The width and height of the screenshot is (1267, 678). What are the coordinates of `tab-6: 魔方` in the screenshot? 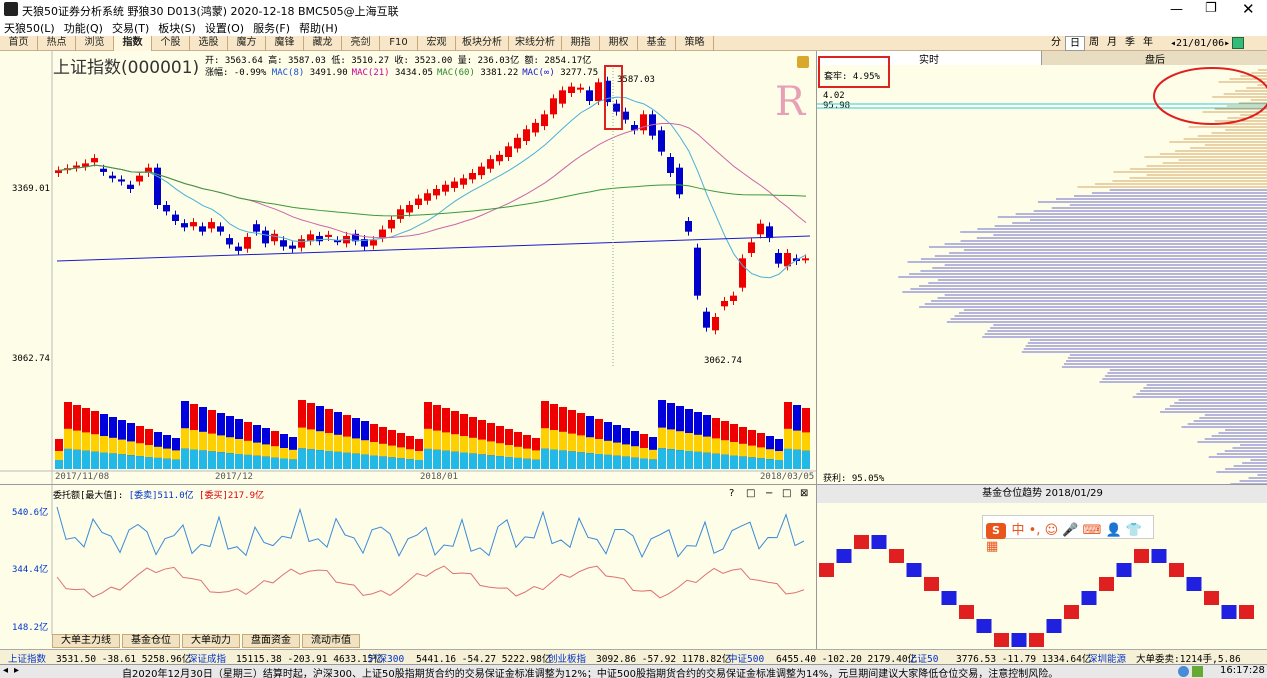 It's located at (247, 43).